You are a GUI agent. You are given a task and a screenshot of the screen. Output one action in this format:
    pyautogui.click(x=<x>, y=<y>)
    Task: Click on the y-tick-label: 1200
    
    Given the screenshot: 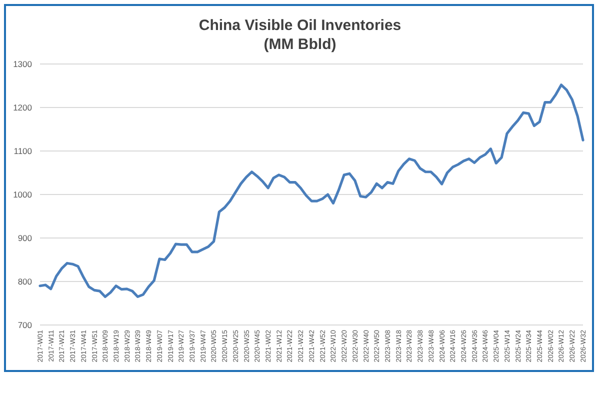 What is the action you would take?
    pyautogui.click(x=22, y=107)
    